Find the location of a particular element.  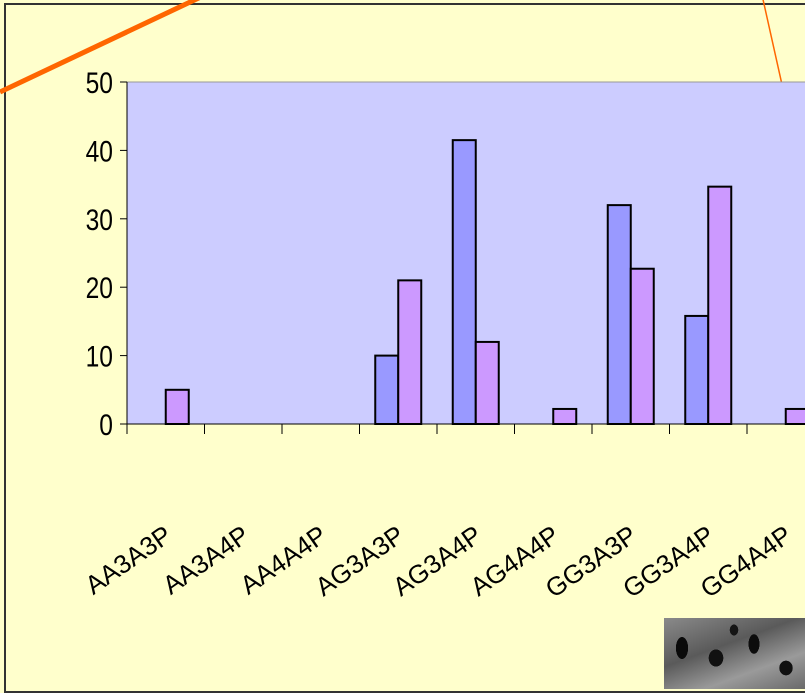

y-tick-label: 40 is located at coordinates (99, 151).